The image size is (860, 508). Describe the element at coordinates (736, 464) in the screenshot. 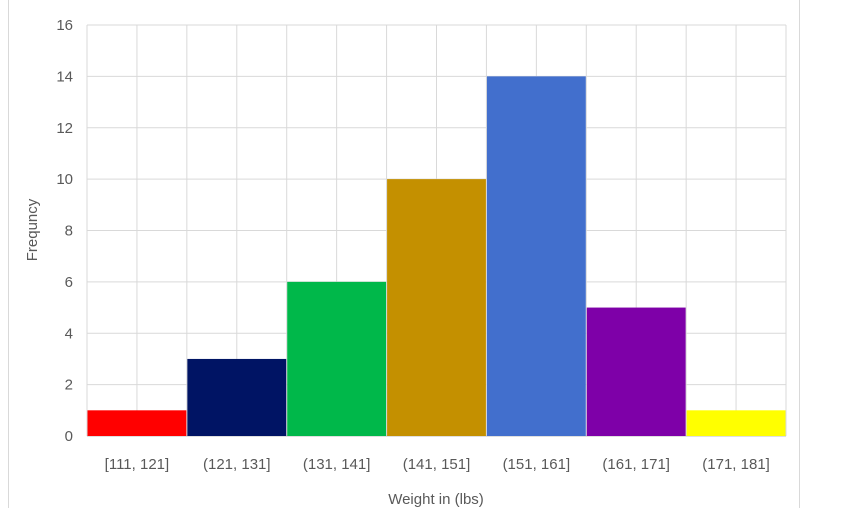

I see `x-tick-label: (171, 181]` at that location.